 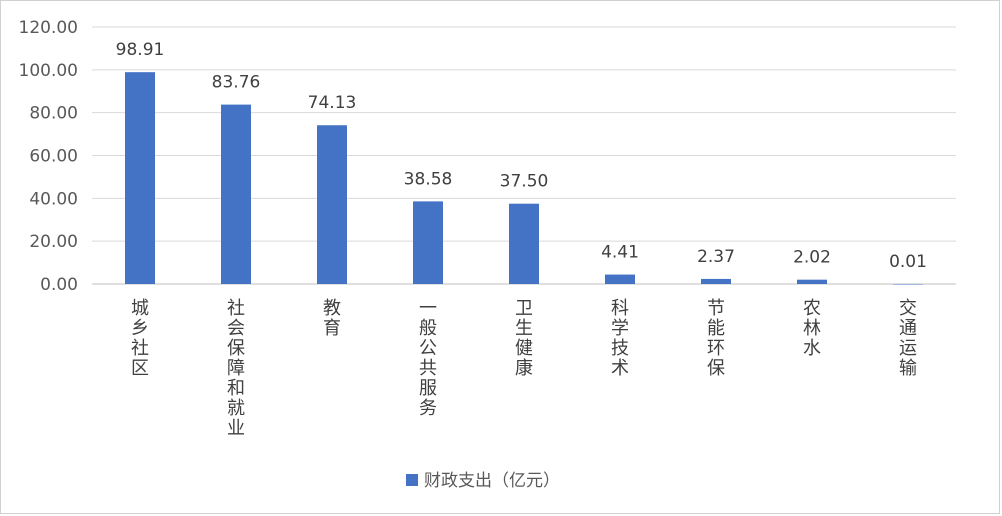 I want to click on y-tick-label: 40.00, so click(x=53, y=199).